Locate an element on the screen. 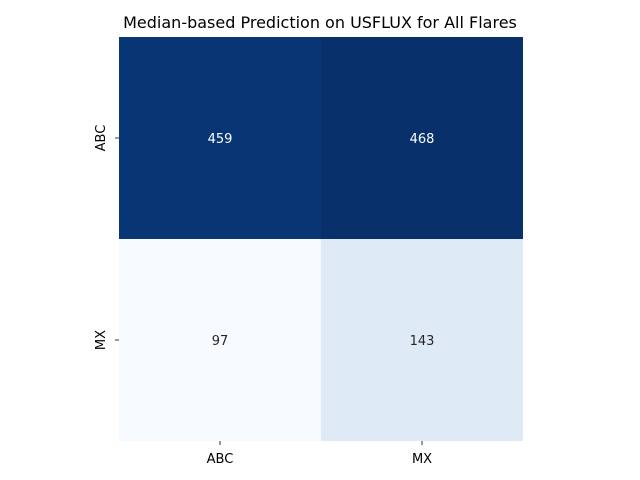  x-tick-label: ABC is located at coordinates (220, 459).